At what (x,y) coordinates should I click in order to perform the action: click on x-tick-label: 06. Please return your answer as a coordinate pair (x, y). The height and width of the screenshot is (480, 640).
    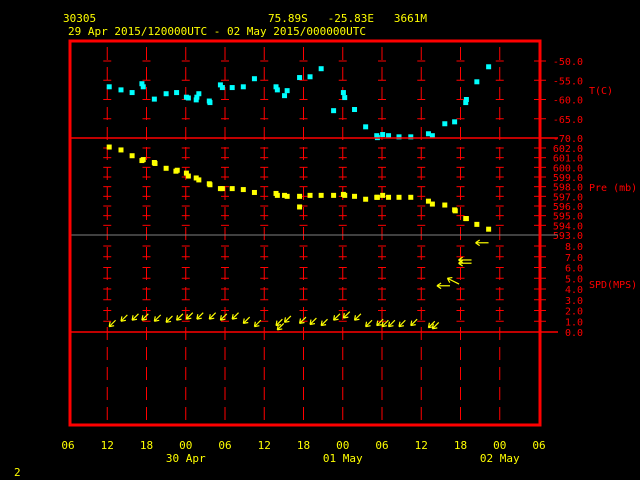
    Looking at the image, I should click on (381, 445).